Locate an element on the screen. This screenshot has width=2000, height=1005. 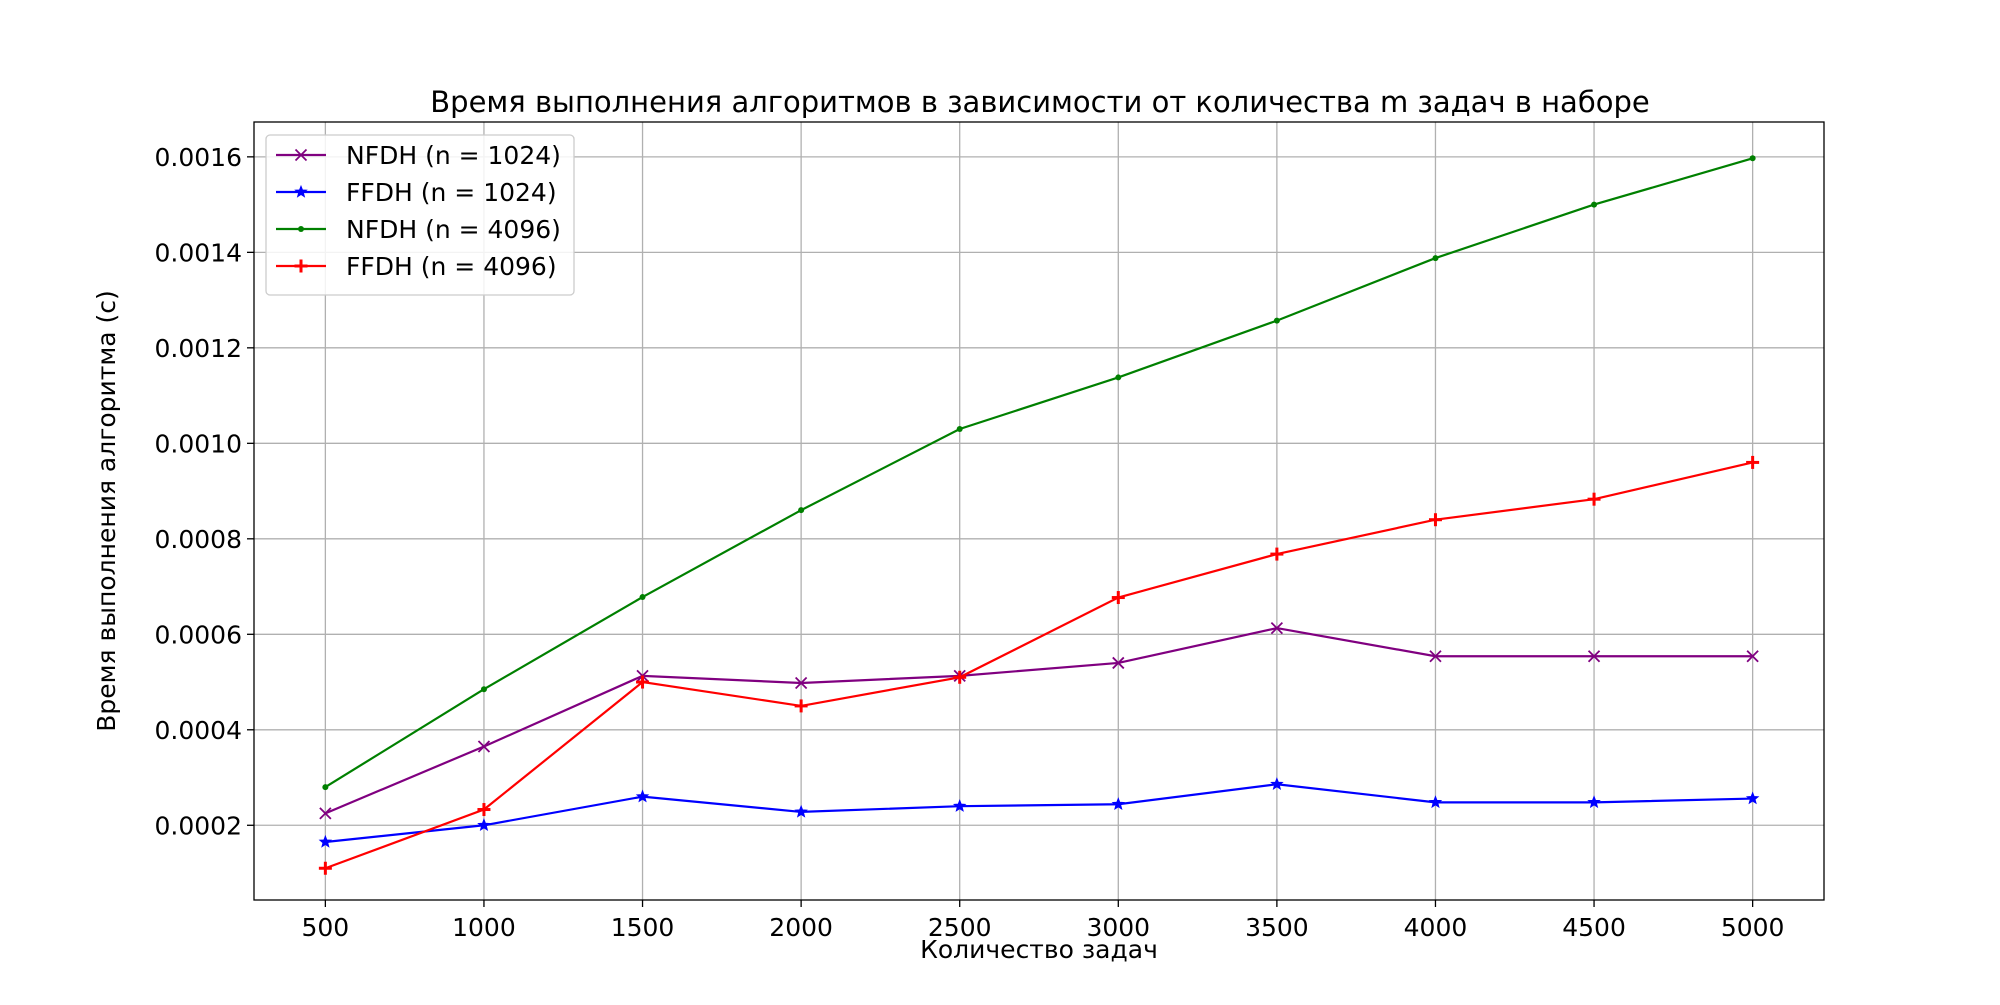
y-tick-label: 0.0014 is located at coordinates (198, 252).